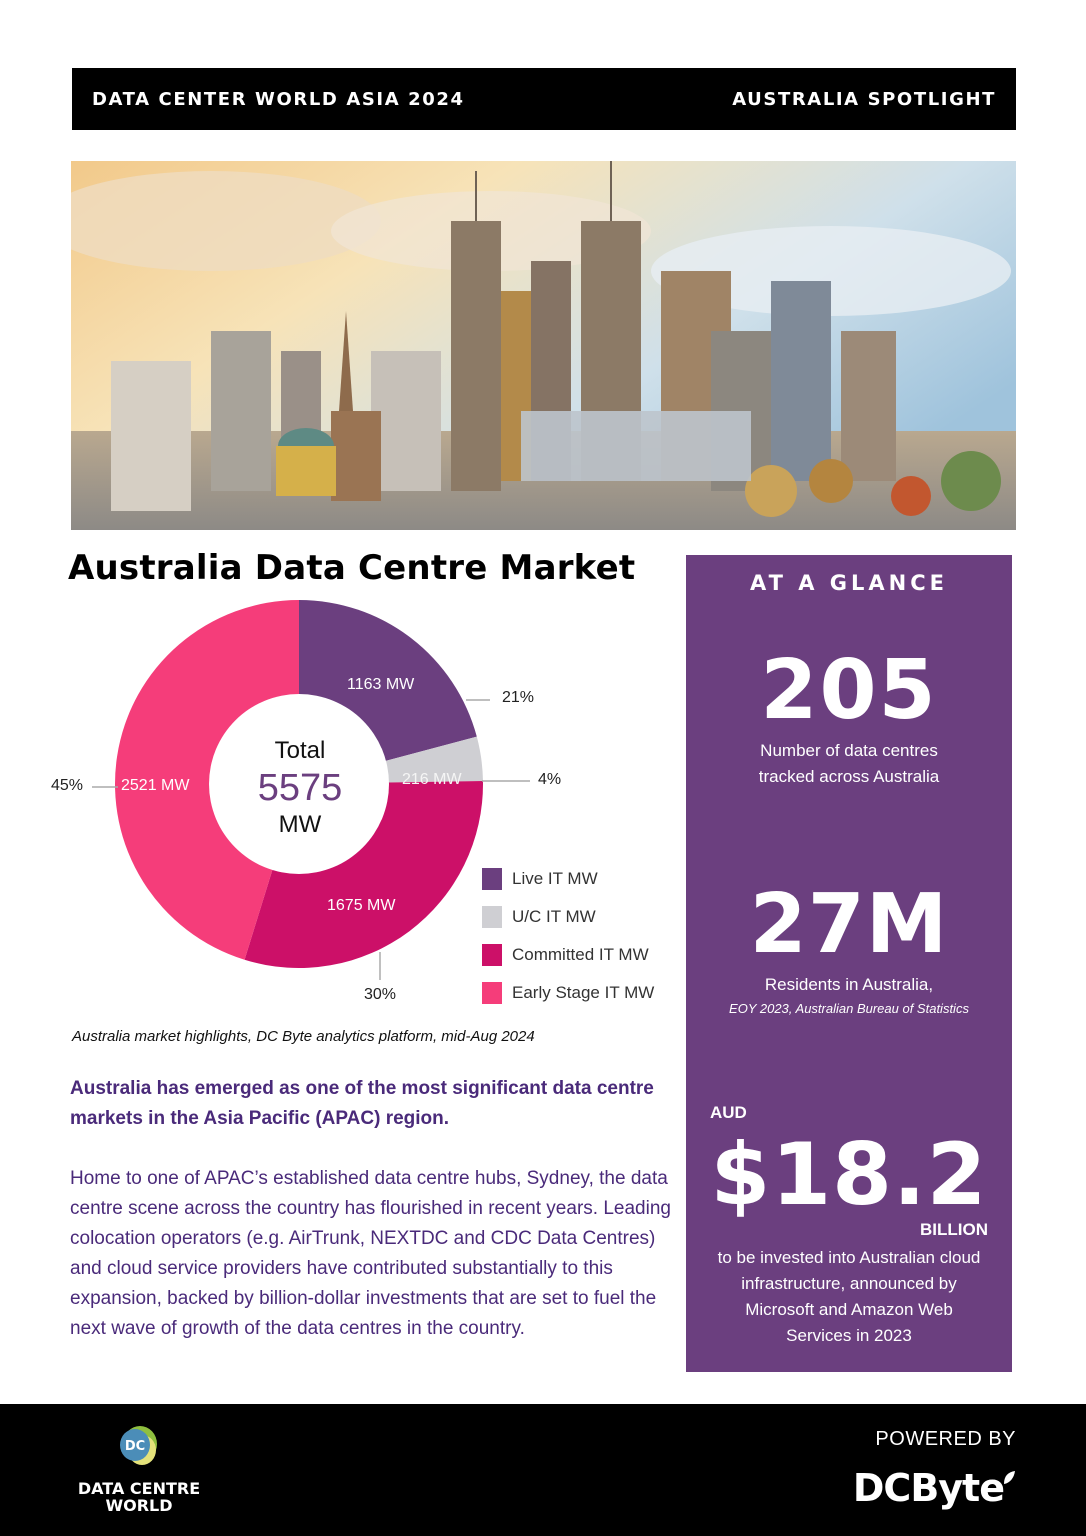 This screenshot has height=1536, width=1086. I want to click on donut-chart-svg, so click(311, 790).